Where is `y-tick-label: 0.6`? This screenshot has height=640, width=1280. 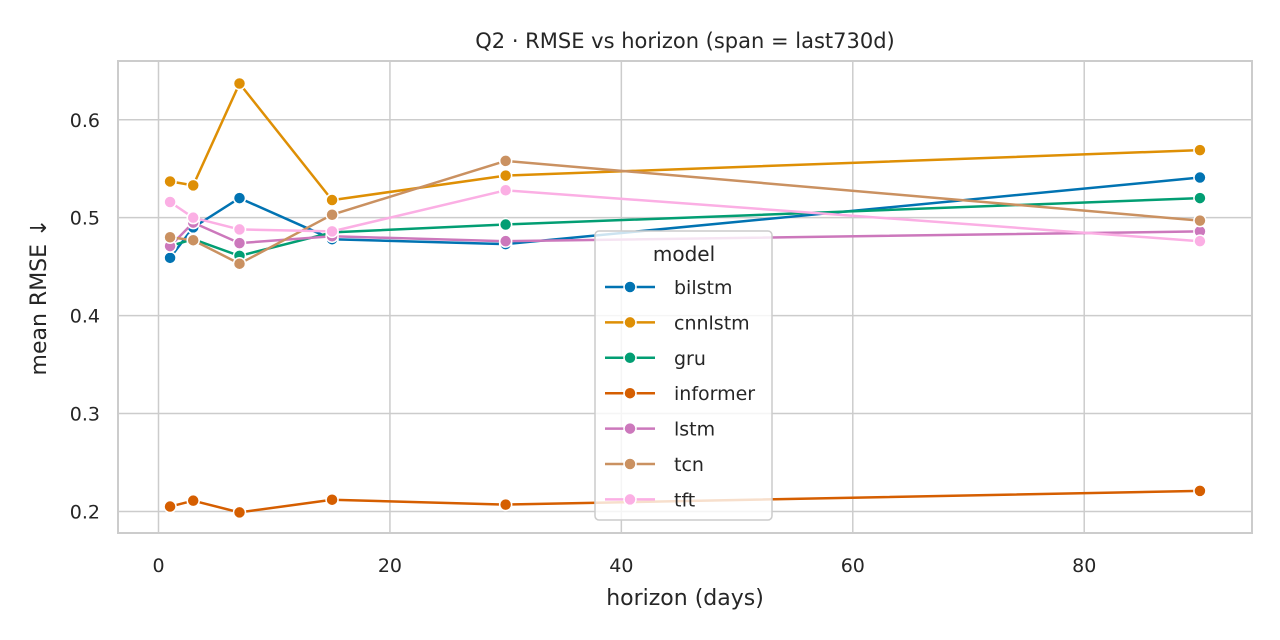
y-tick-label: 0.6 is located at coordinates (85, 121).